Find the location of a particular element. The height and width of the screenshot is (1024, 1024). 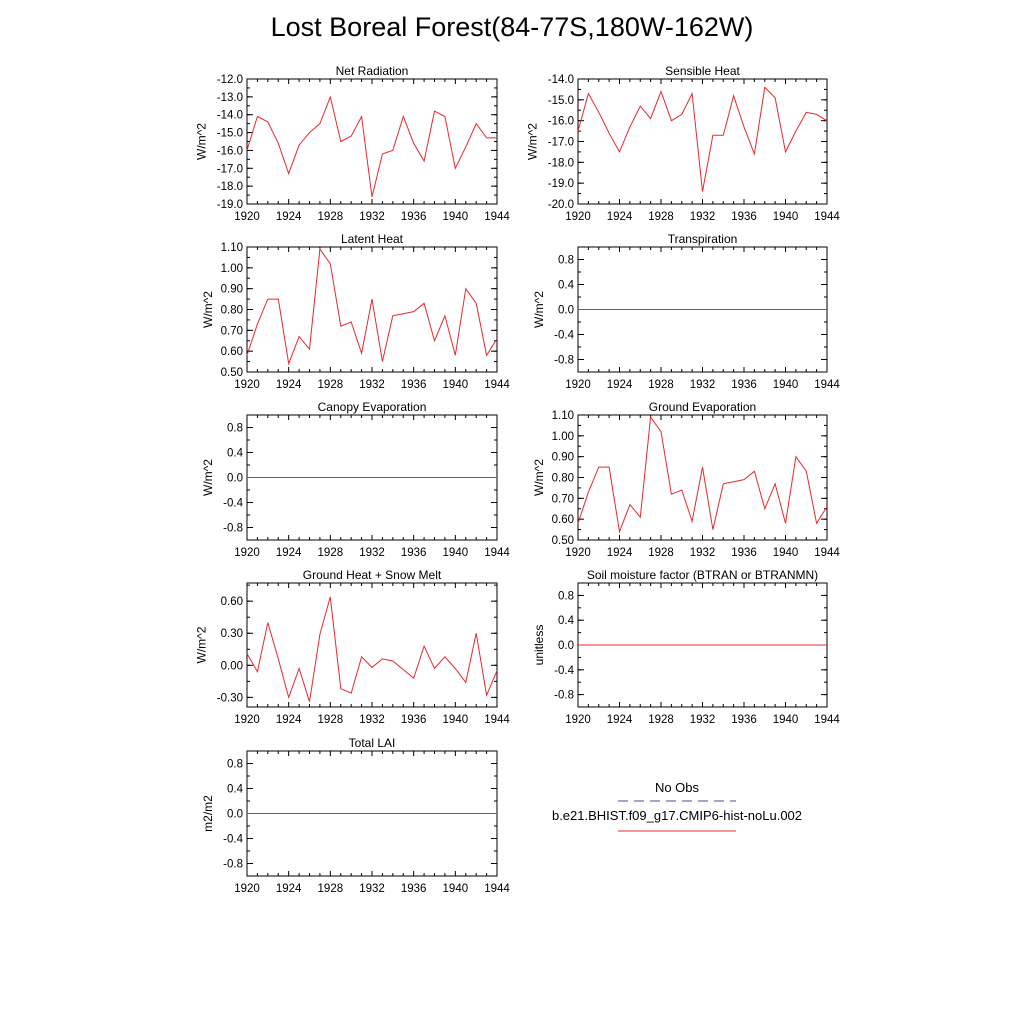

x-tick-label-canopy-evaporation: 1936 is located at coordinates (414, 553).